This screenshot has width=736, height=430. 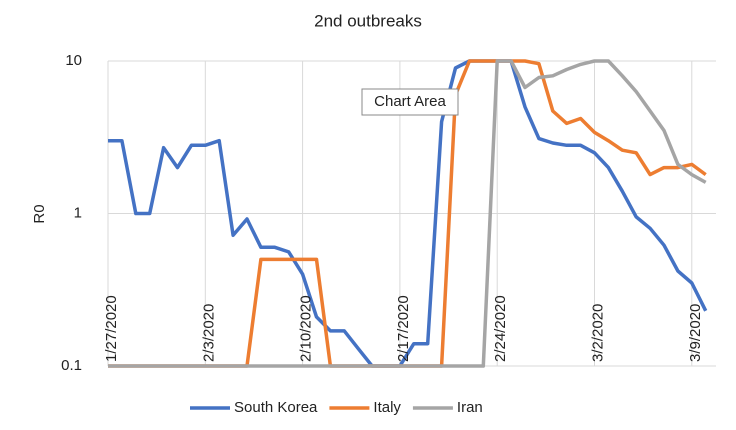 I want to click on x-tick-label: 2/3/2020, so click(x=208, y=333).